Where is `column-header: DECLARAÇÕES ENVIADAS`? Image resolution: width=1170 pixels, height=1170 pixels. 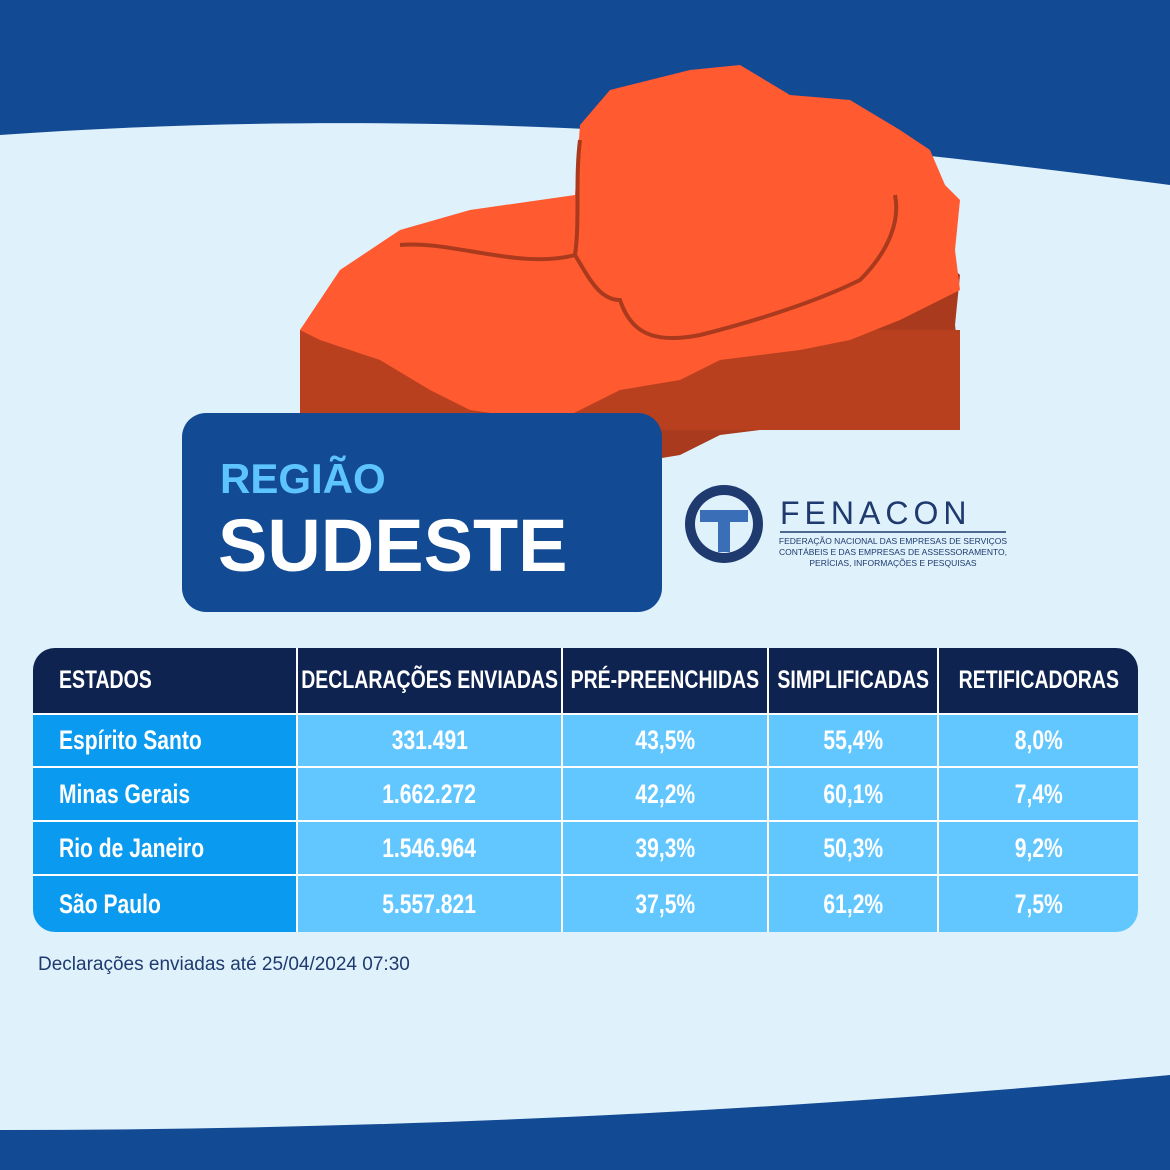
column-header: DECLARAÇÕES ENVIADAS is located at coordinates (429, 680).